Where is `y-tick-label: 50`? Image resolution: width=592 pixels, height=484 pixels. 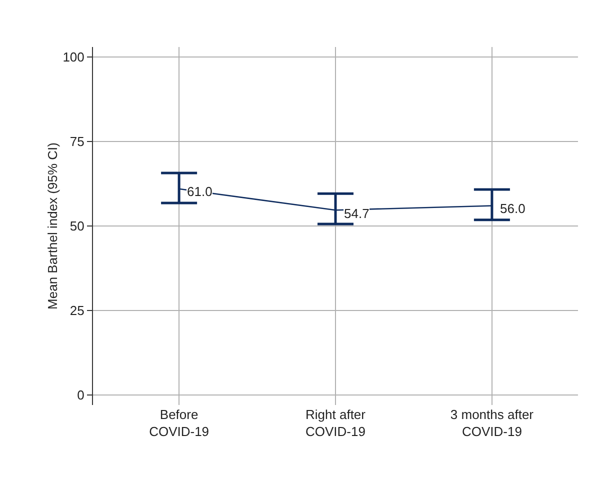 y-tick-label: 50 is located at coordinates (77, 226).